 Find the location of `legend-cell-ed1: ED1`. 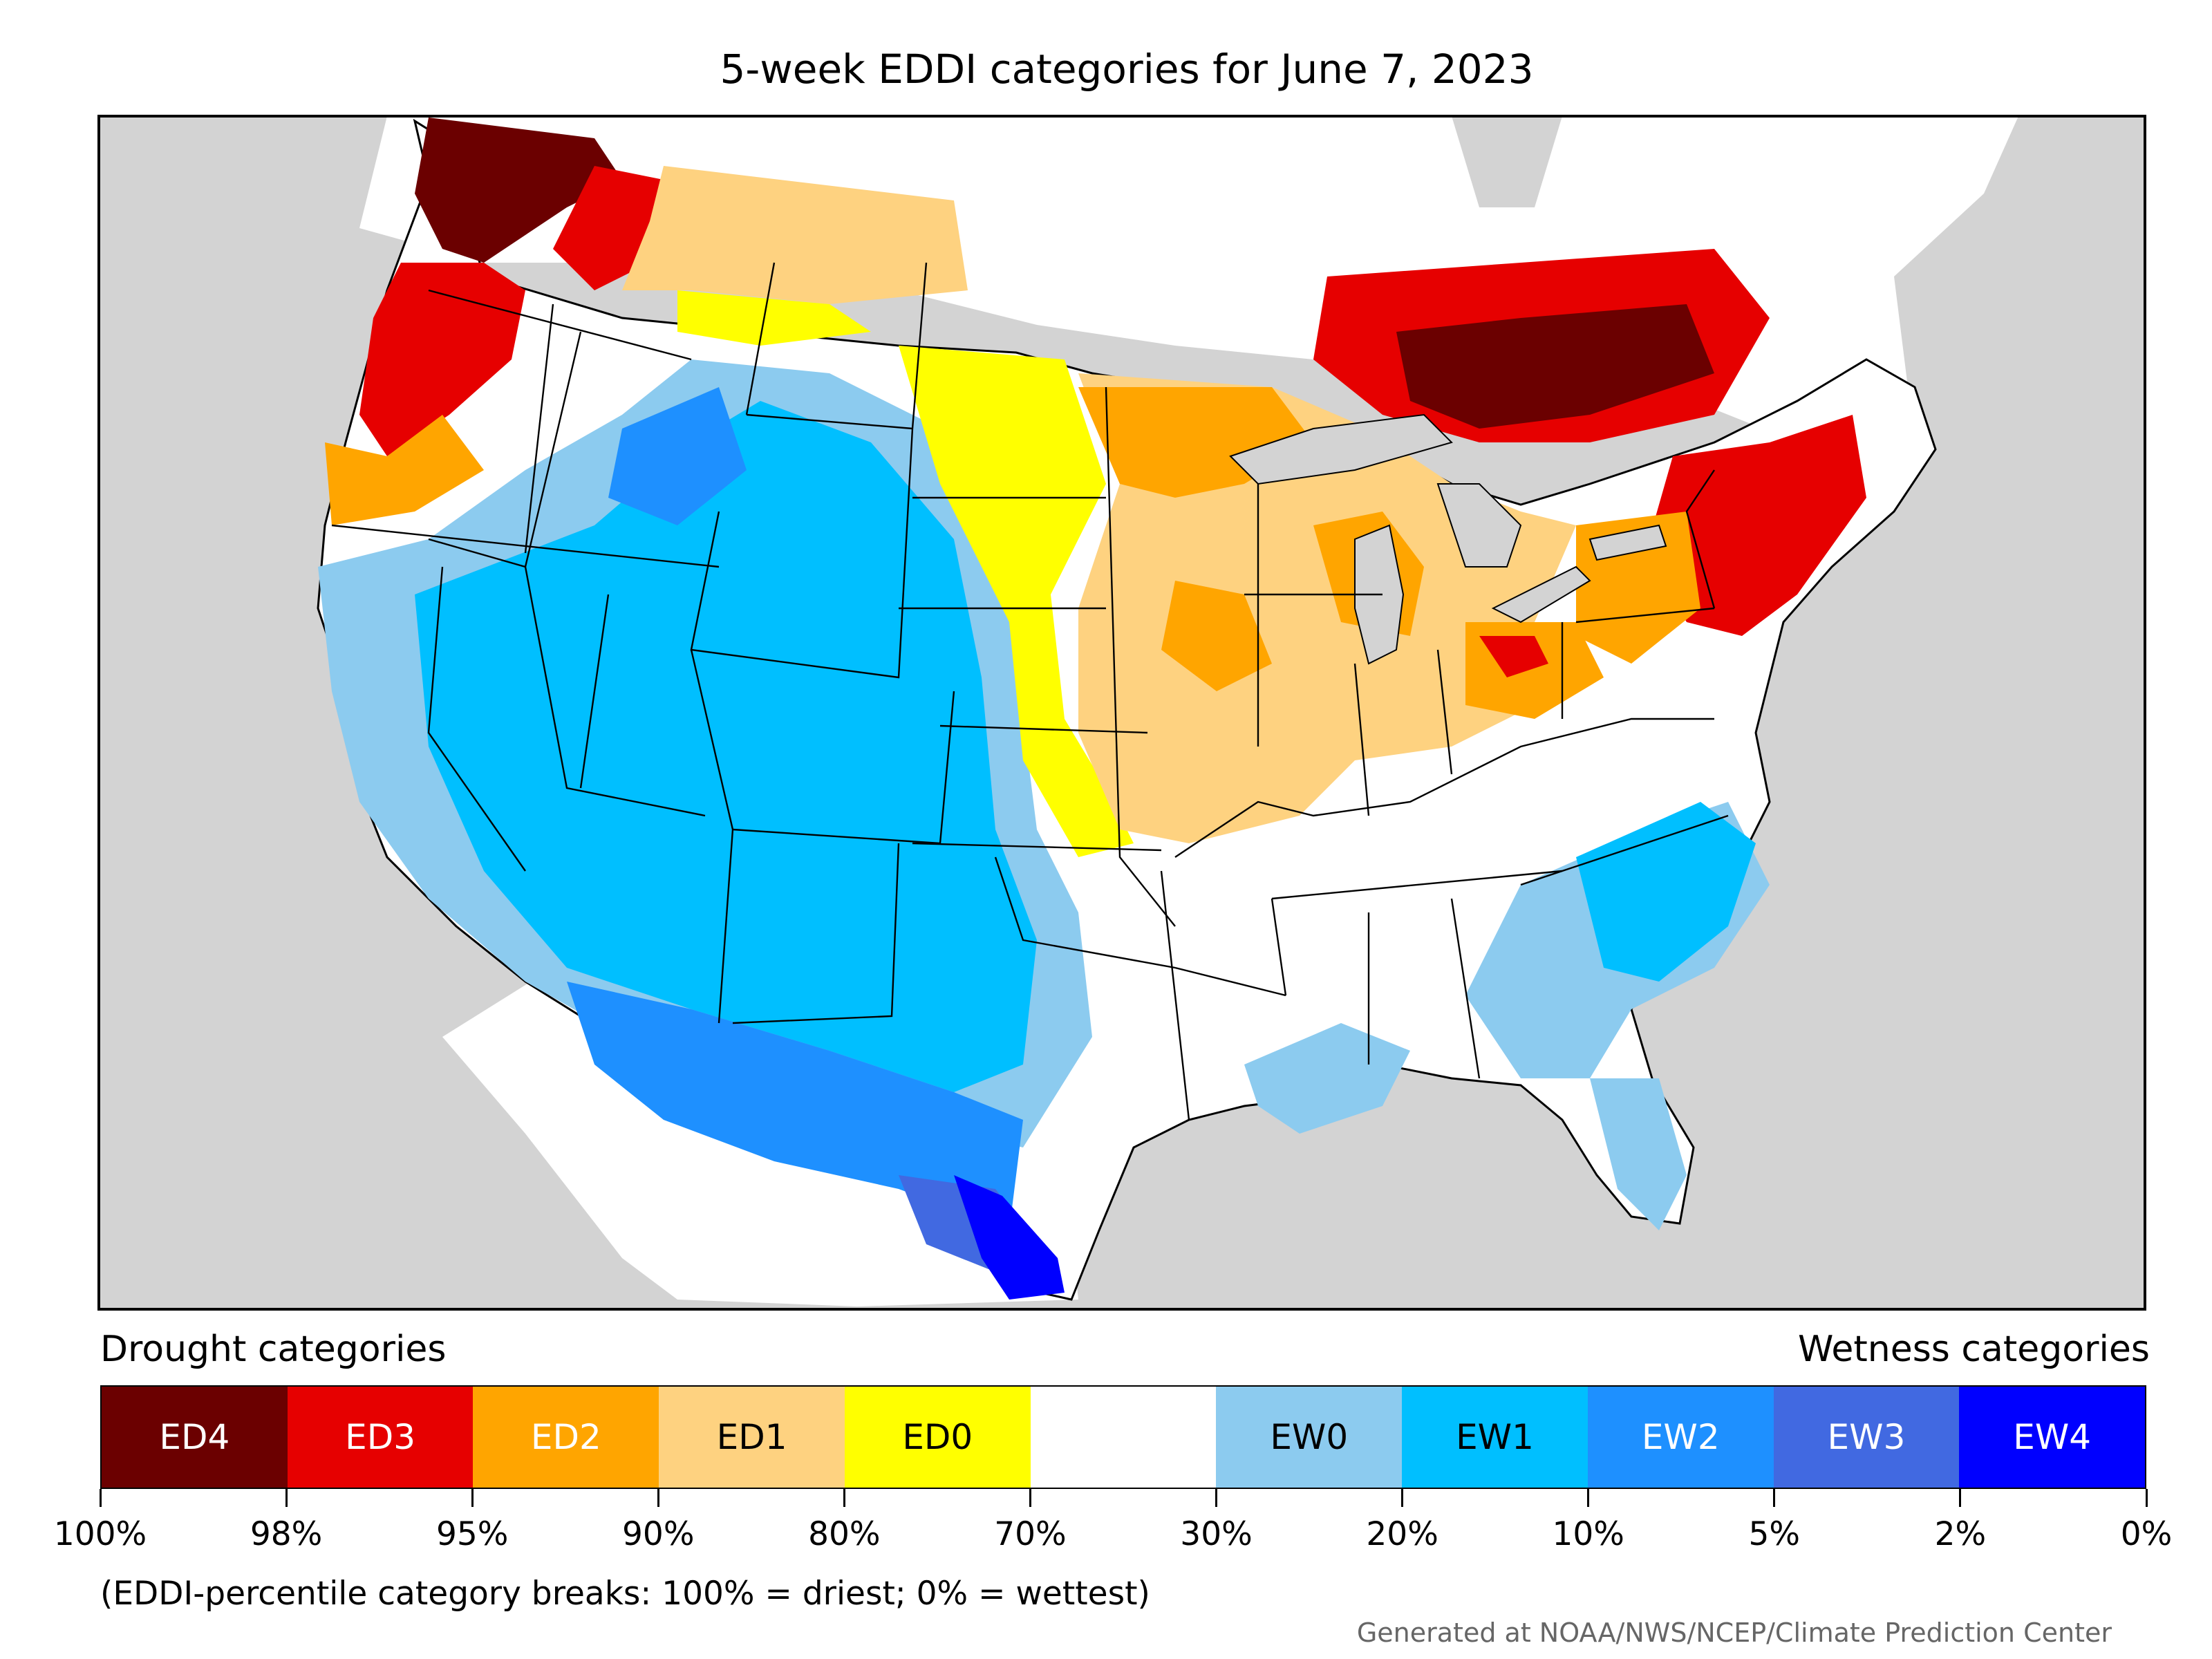

legend-cell-ed1: ED1 is located at coordinates (752, 1437).